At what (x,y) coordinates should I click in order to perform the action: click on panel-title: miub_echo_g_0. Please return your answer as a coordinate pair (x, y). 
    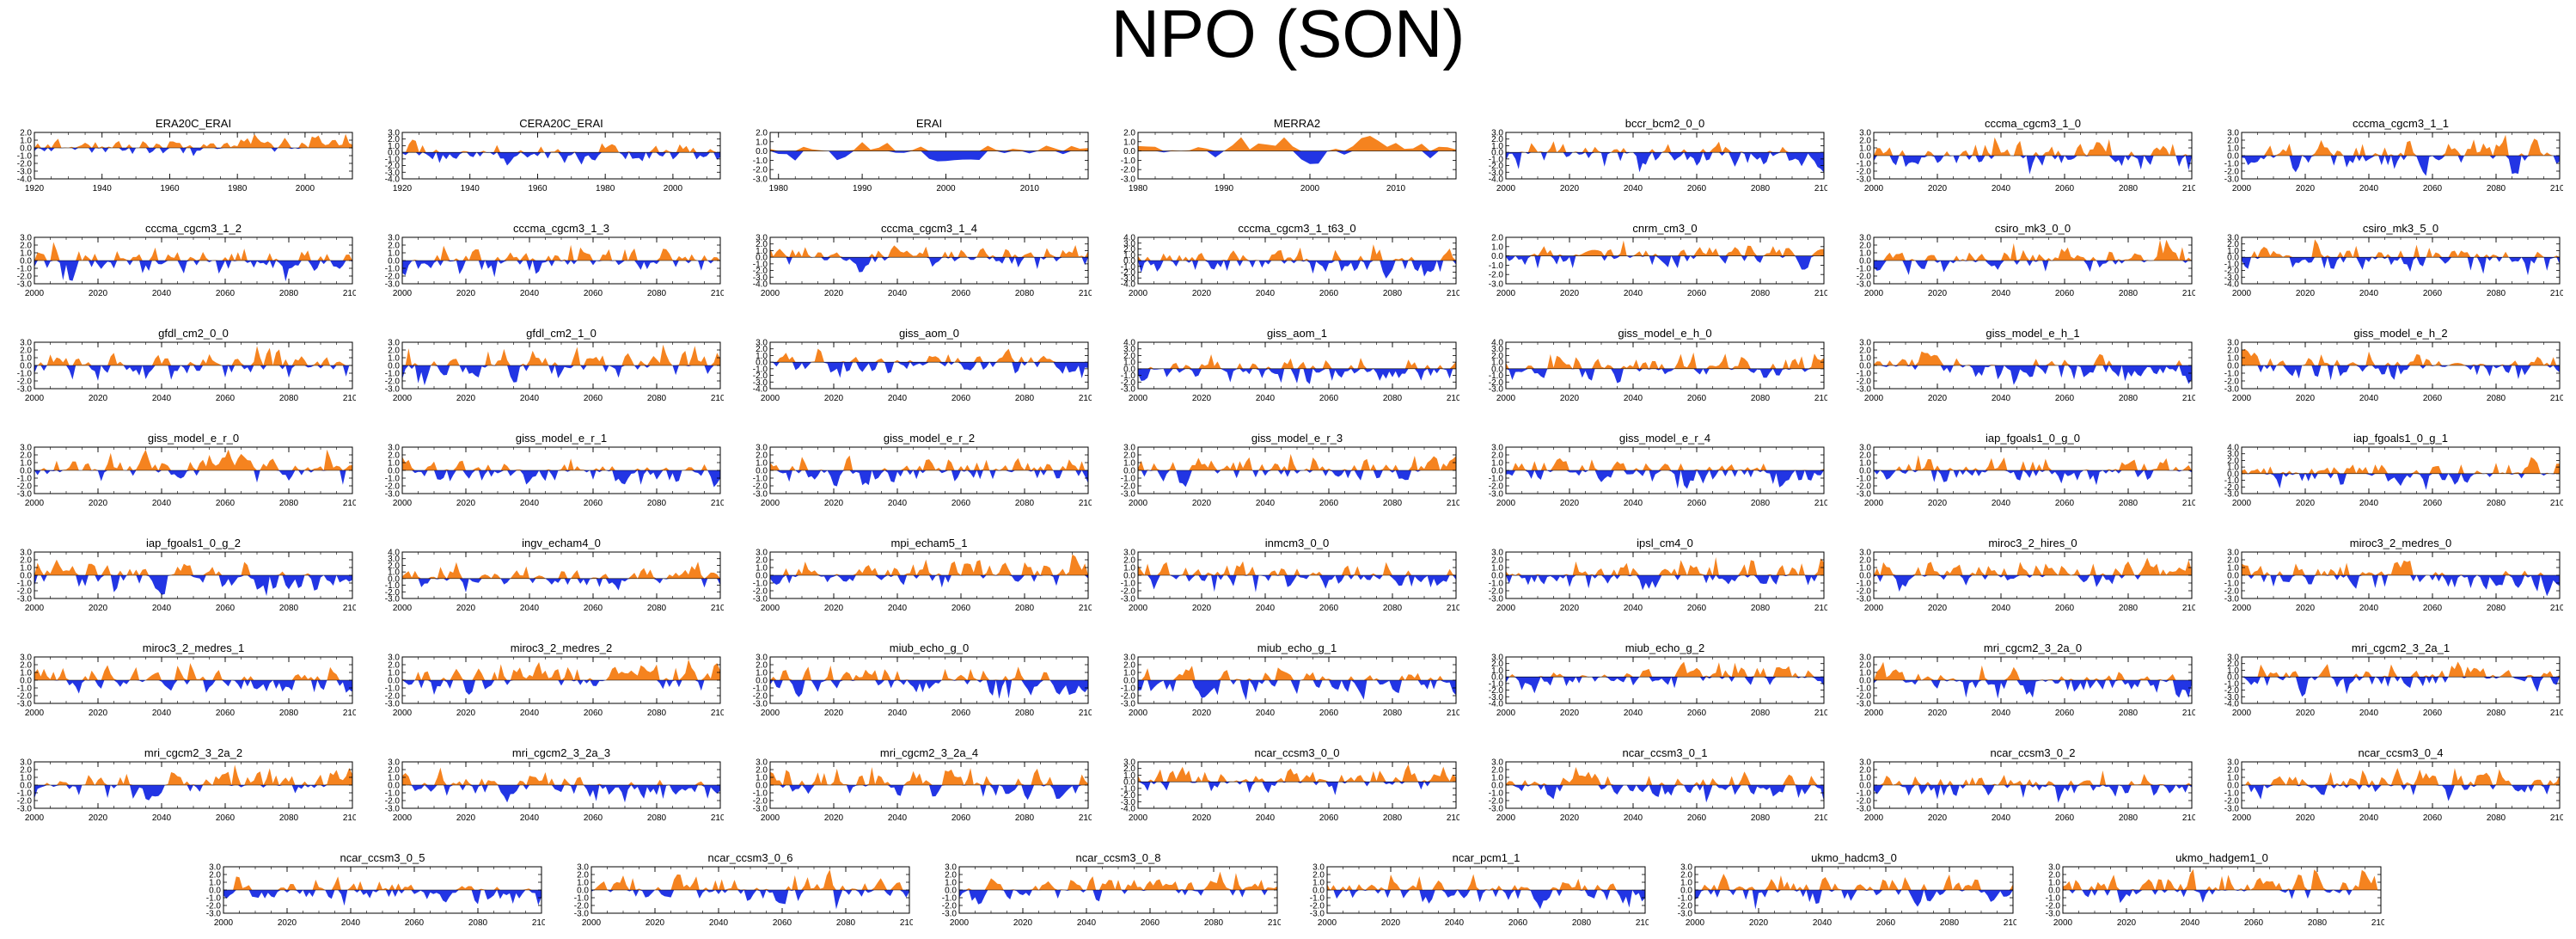
    Looking at the image, I should click on (930, 647).